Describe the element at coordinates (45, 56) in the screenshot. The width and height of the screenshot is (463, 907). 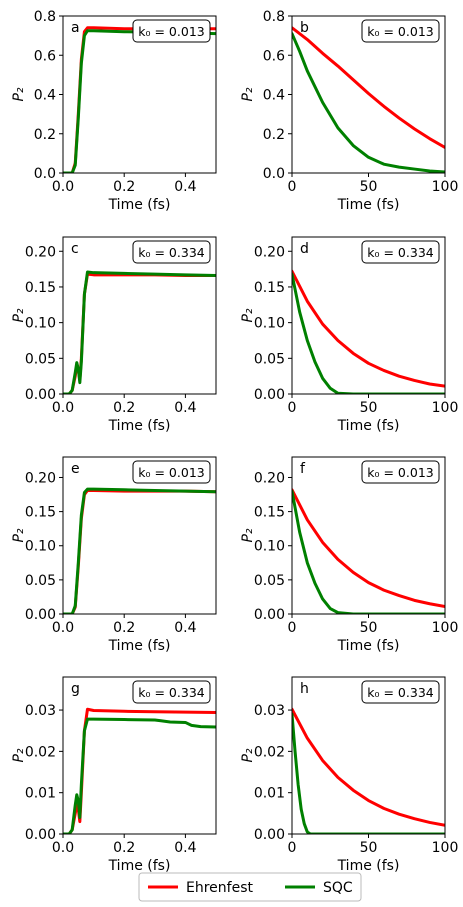
I see `y-tick-label-a: 0.6` at that location.